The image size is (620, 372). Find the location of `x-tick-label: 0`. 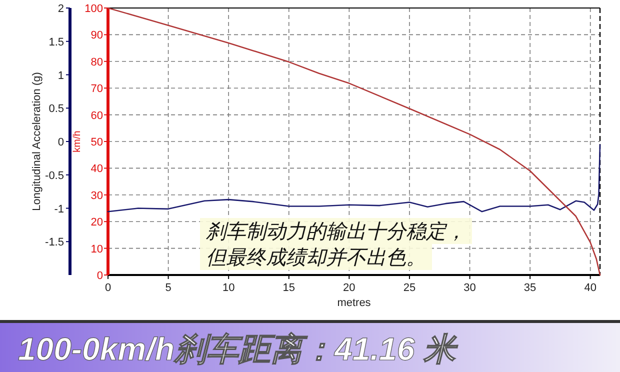

x-tick-label: 0 is located at coordinates (108, 288).